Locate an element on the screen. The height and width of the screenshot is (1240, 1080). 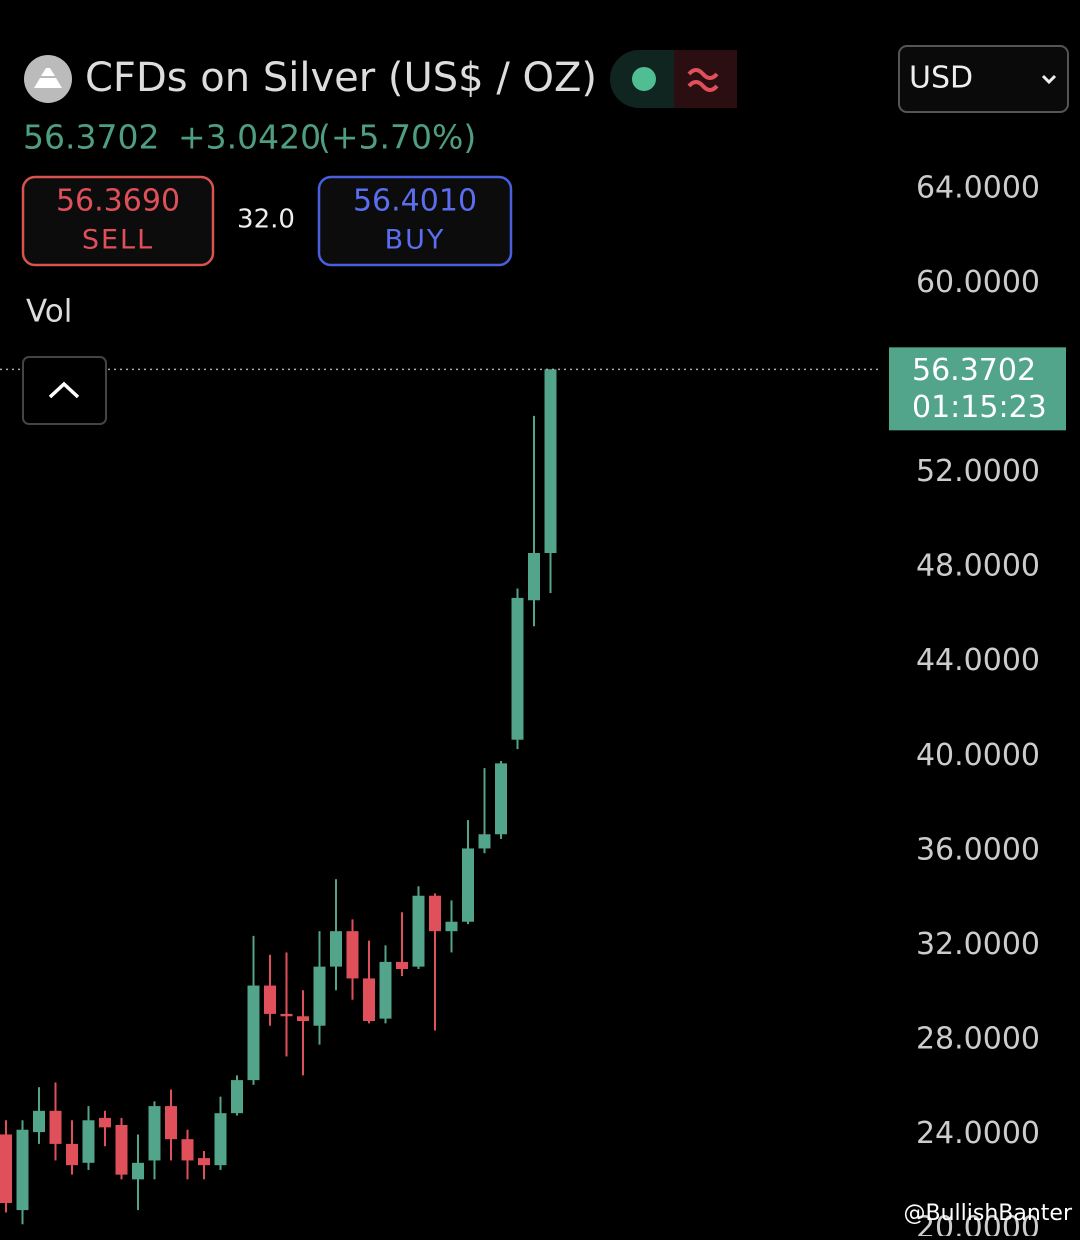
market-open-dot is located at coordinates (644, 79).